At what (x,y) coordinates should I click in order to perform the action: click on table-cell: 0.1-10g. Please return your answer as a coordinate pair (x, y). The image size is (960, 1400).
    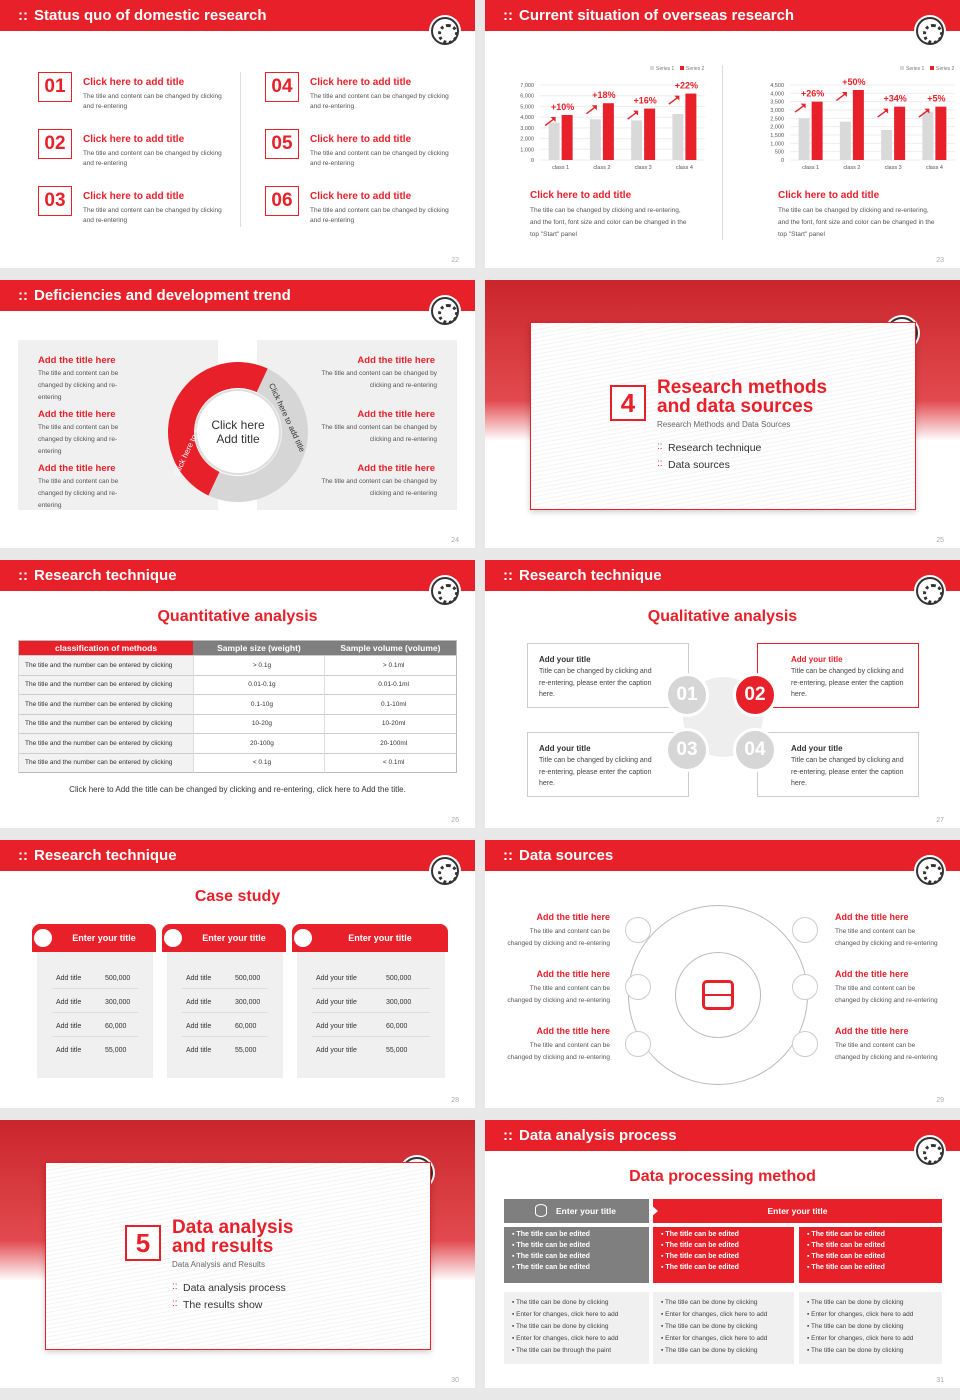
    Looking at the image, I should click on (258, 704).